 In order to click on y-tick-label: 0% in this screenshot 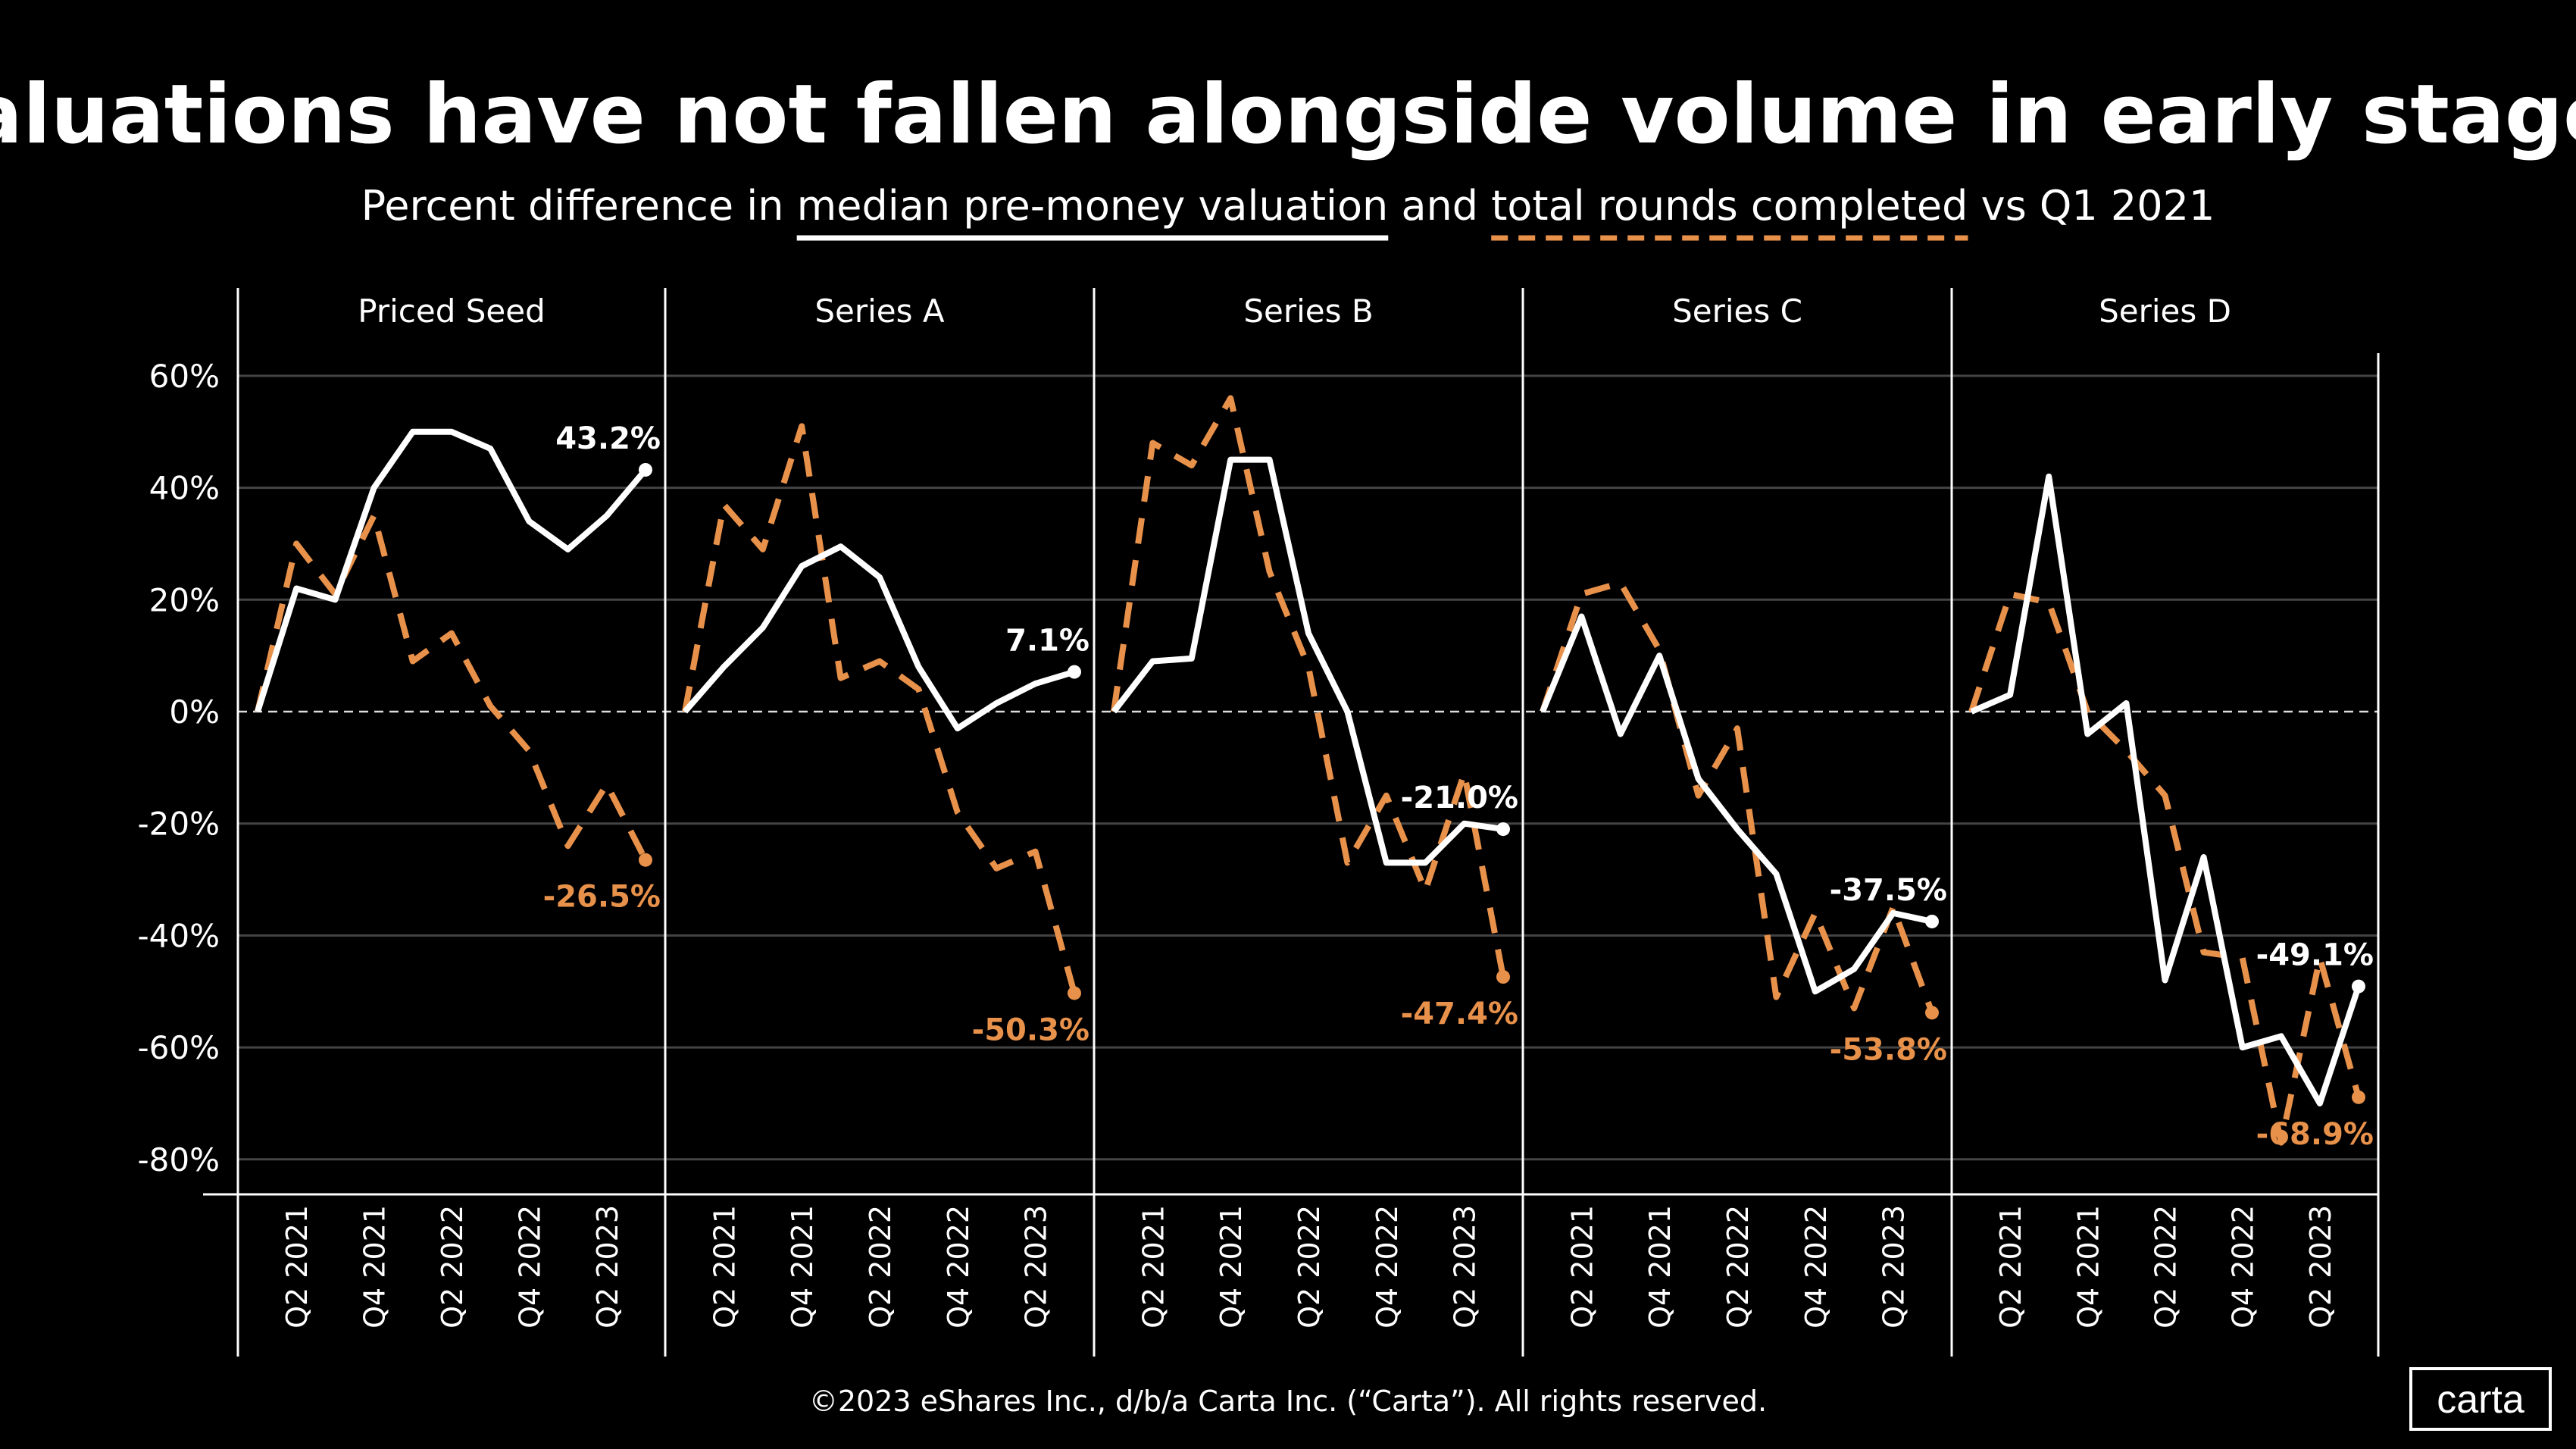, I will do `click(194, 712)`.